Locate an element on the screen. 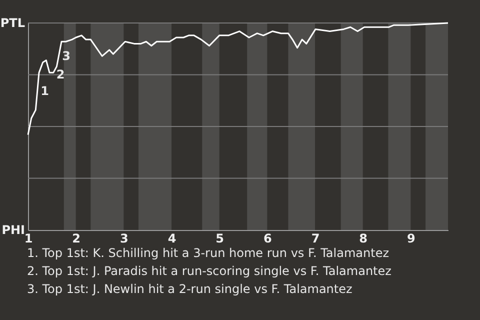 This screenshot has width=480, height=320. annotation: 1 is located at coordinates (44, 91).